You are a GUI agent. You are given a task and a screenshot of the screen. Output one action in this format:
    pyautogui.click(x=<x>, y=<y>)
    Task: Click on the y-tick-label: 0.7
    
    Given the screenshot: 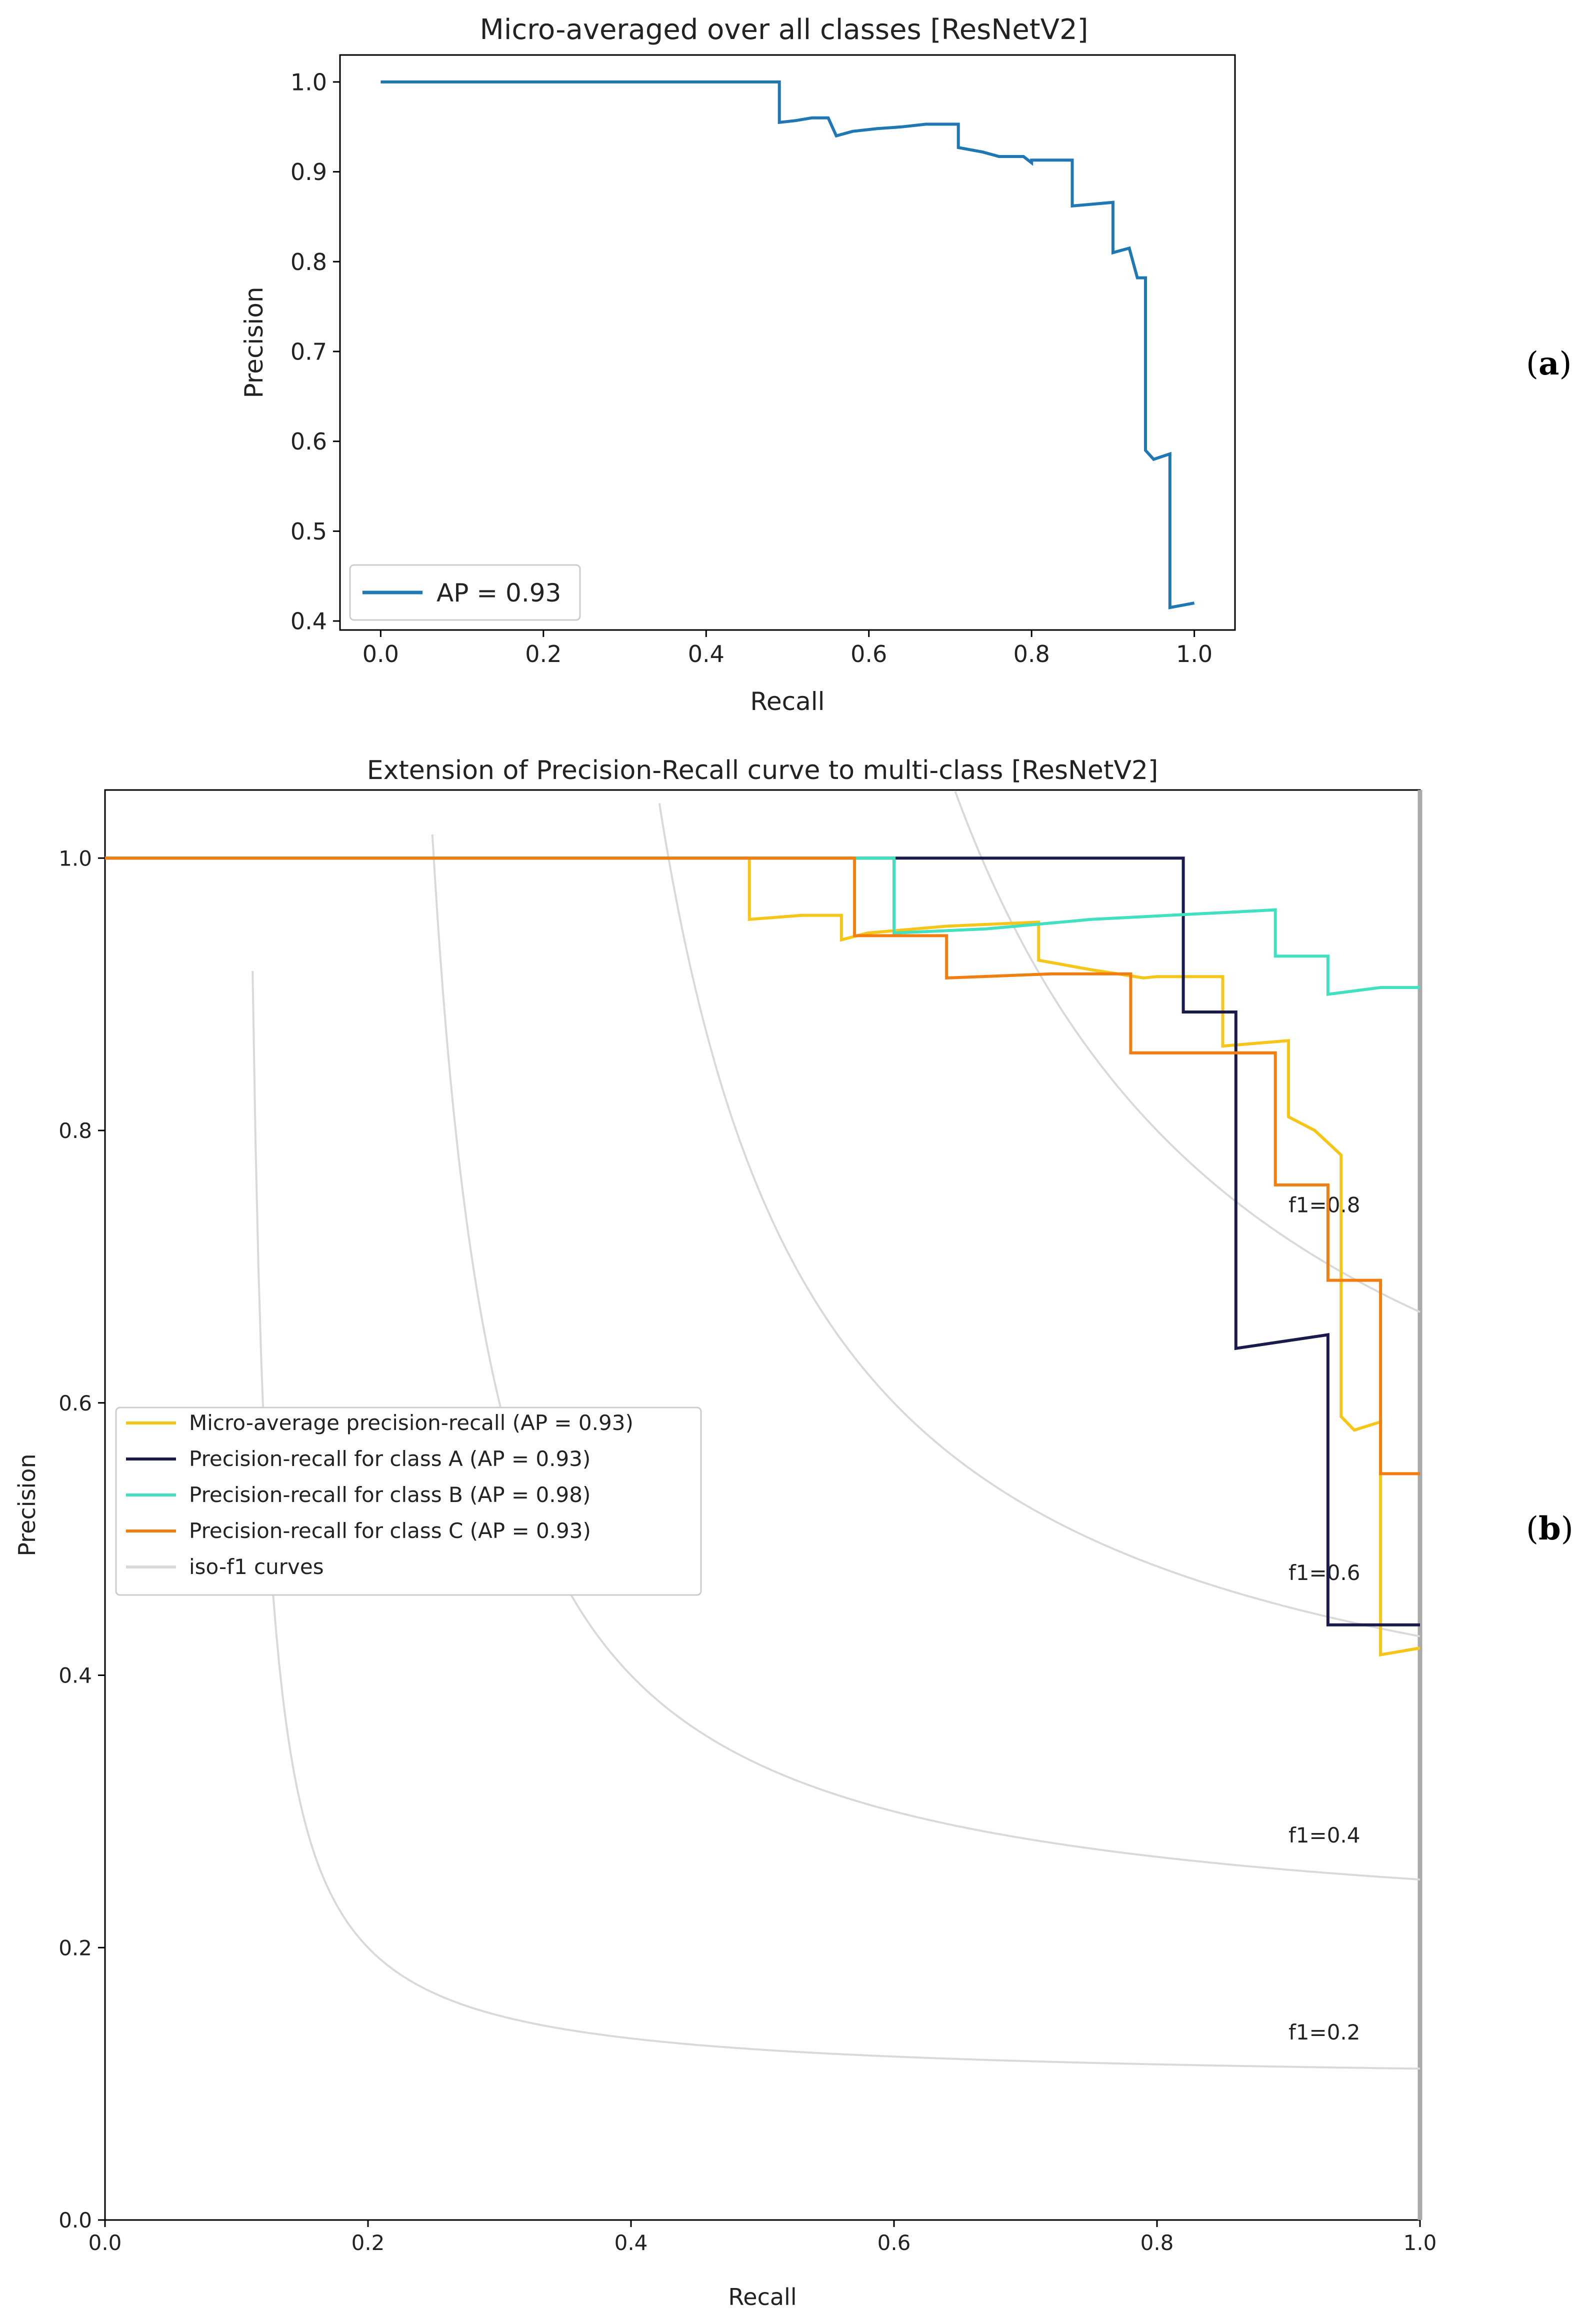 What is the action you would take?
    pyautogui.click(x=308, y=352)
    